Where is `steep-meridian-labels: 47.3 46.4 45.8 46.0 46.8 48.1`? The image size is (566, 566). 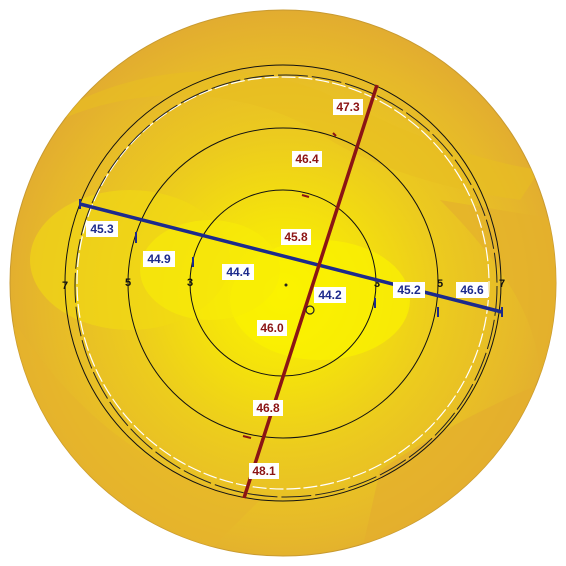 steep-meridian-labels: 47.3 46.4 45.8 46.0 46.8 48.1 is located at coordinates (306, 289).